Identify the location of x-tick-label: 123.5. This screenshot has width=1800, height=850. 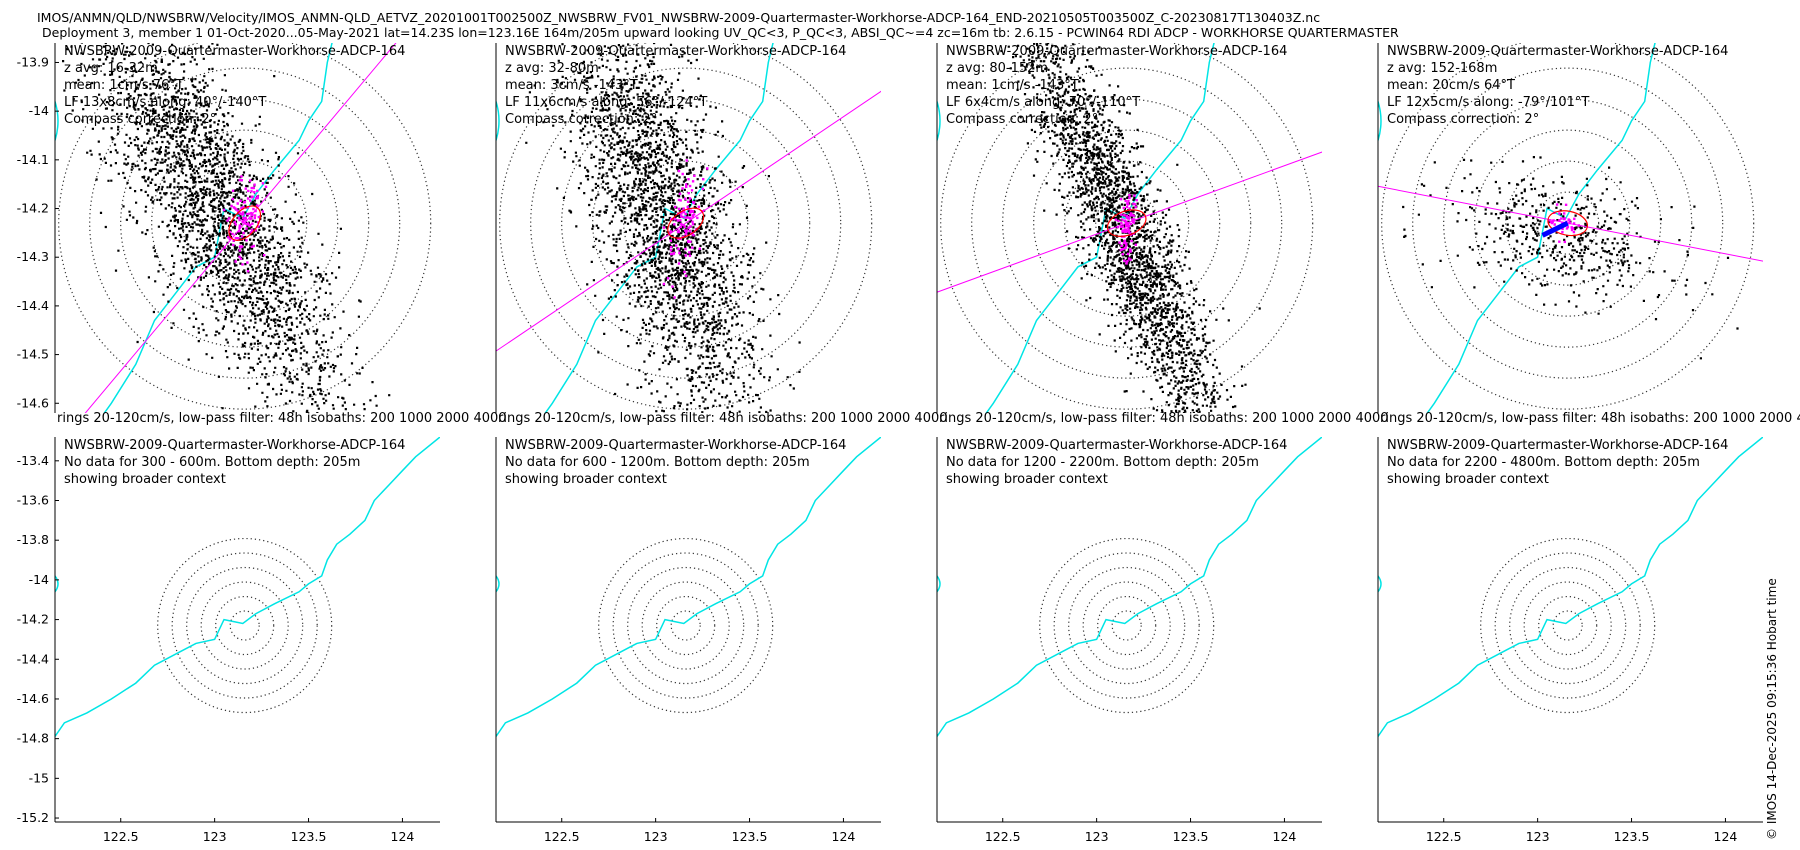
(750, 836).